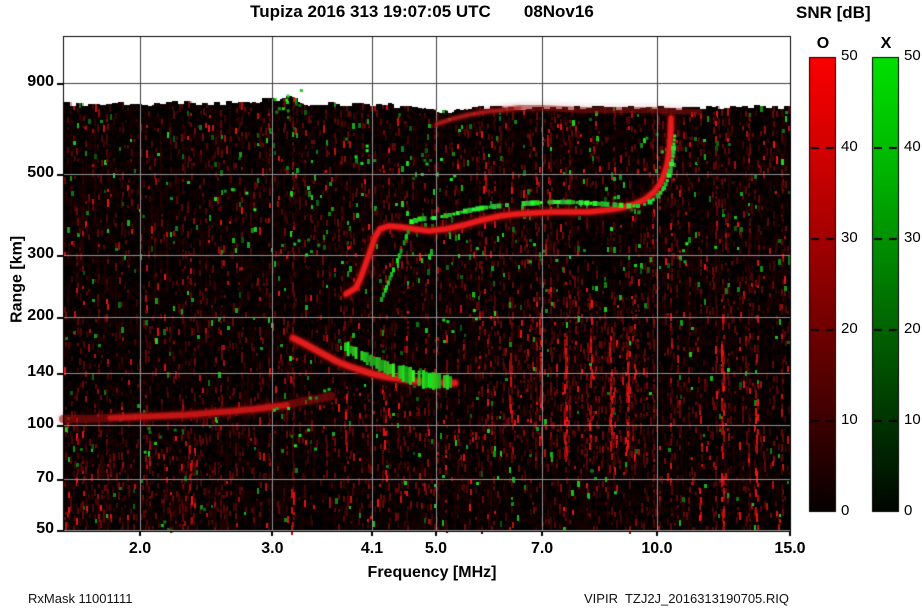  Describe the element at coordinates (845, 510) in the screenshot. I see `o-colorbar-tick-label: 0` at that location.